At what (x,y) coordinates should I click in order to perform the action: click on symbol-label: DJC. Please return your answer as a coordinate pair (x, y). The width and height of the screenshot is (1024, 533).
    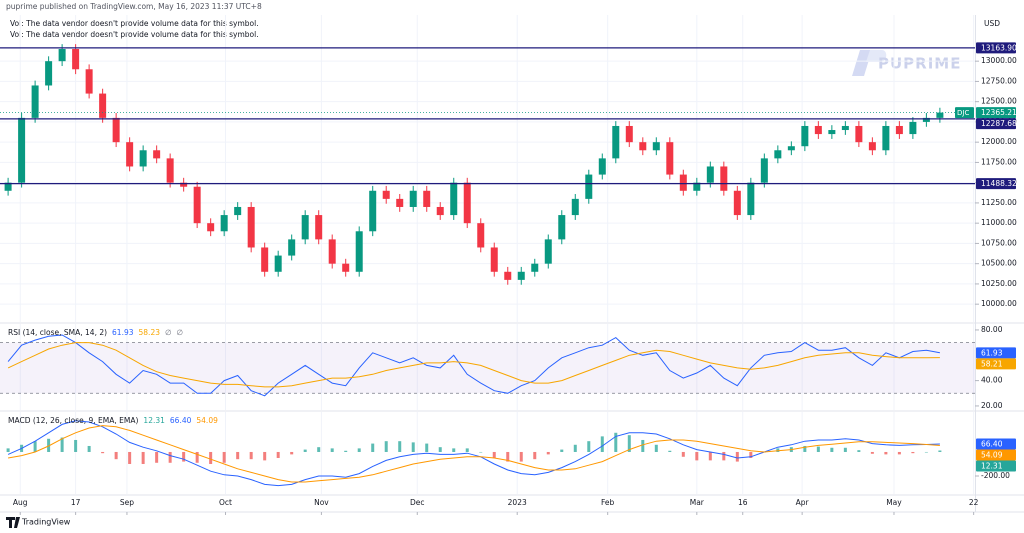
    Looking at the image, I should click on (963, 113).